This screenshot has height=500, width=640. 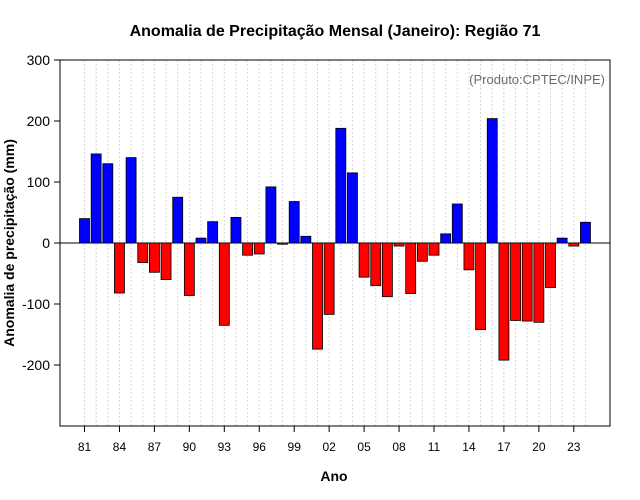 What do you see at coordinates (364, 260) in the screenshot?
I see `bar-2005` at bounding box center [364, 260].